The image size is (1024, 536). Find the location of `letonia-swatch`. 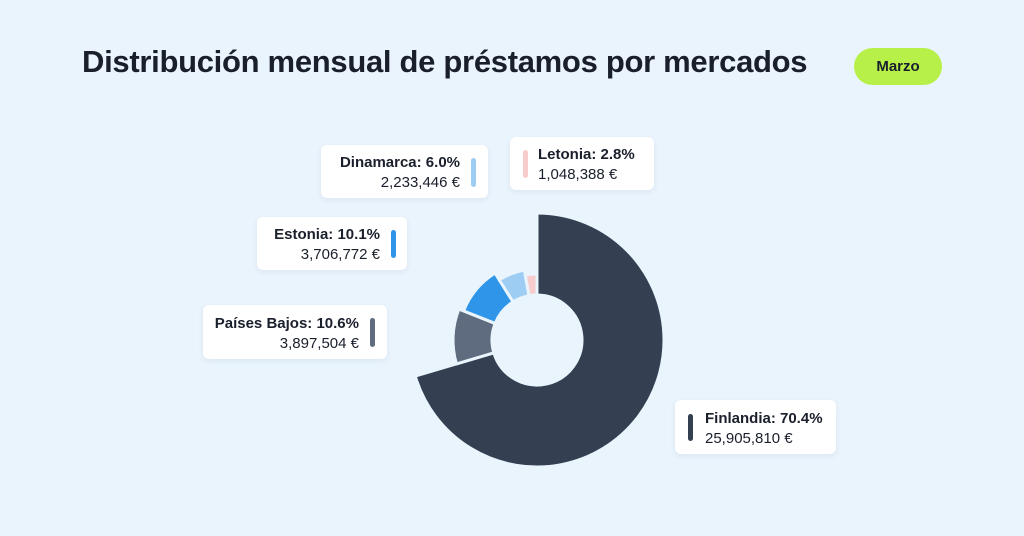

letonia-swatch is located at coordinates (525, 164).